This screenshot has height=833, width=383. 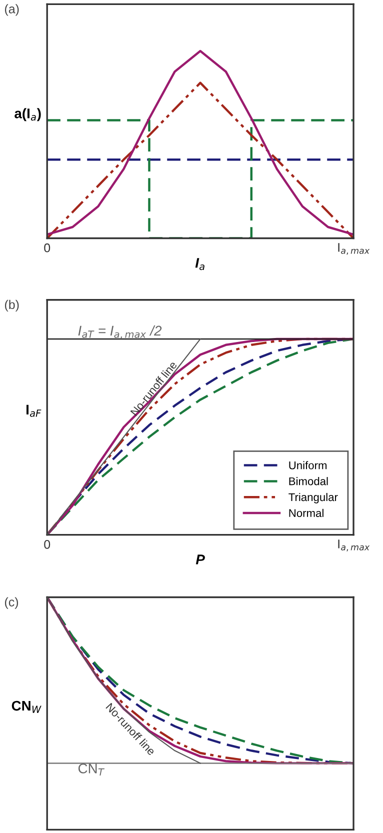 I want to click on chart-title: (a), so click(x=11, y=10).